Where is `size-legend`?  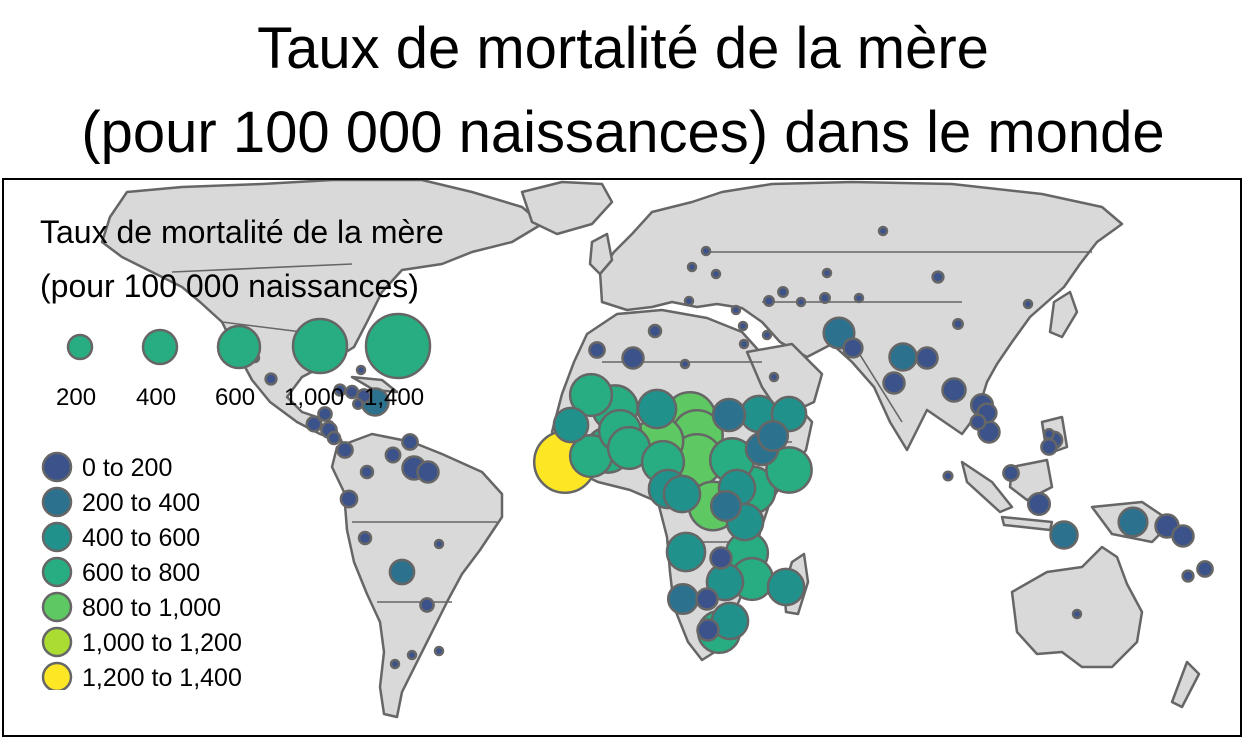 size-legend is located at coordinates (249, 346).